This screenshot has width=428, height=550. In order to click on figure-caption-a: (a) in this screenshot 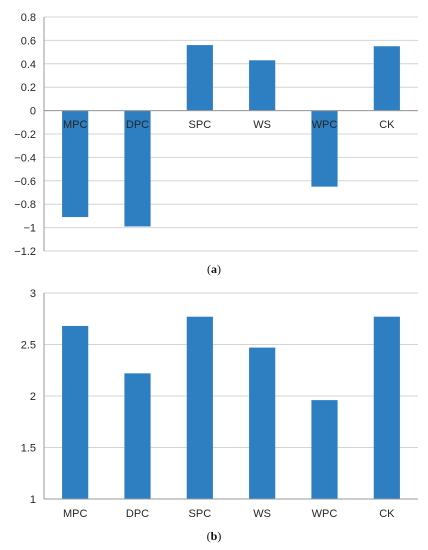, I will do `click(214, 269)`.